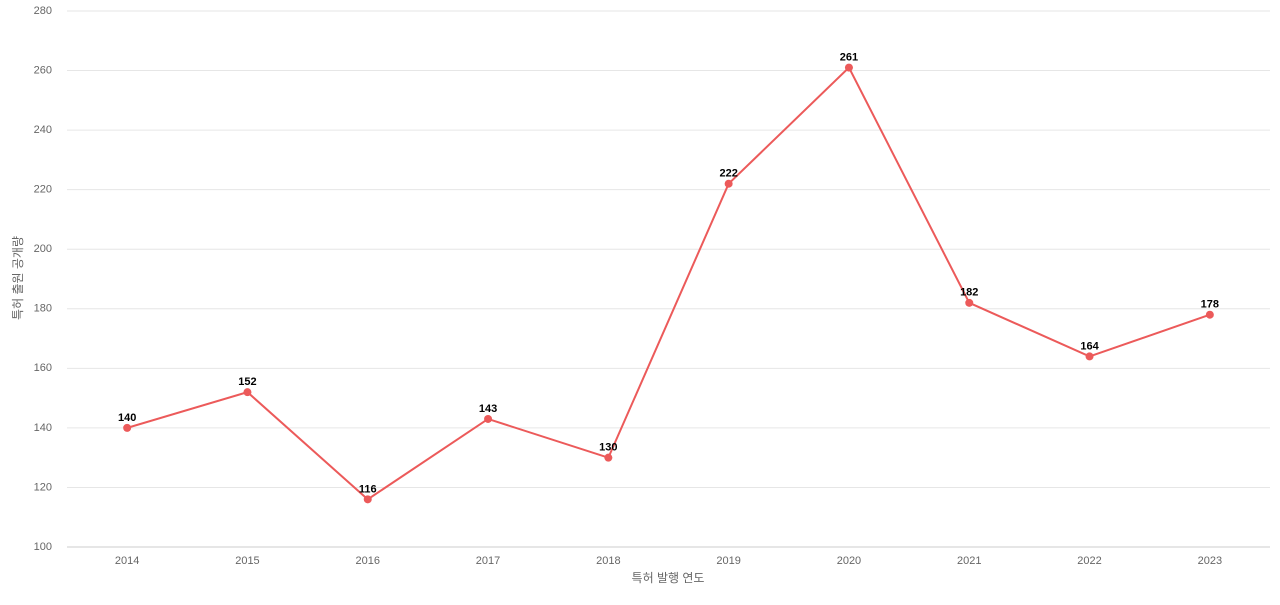 The image size is (1280, 605). I want to click on value-label: 116, so click(368, 489).